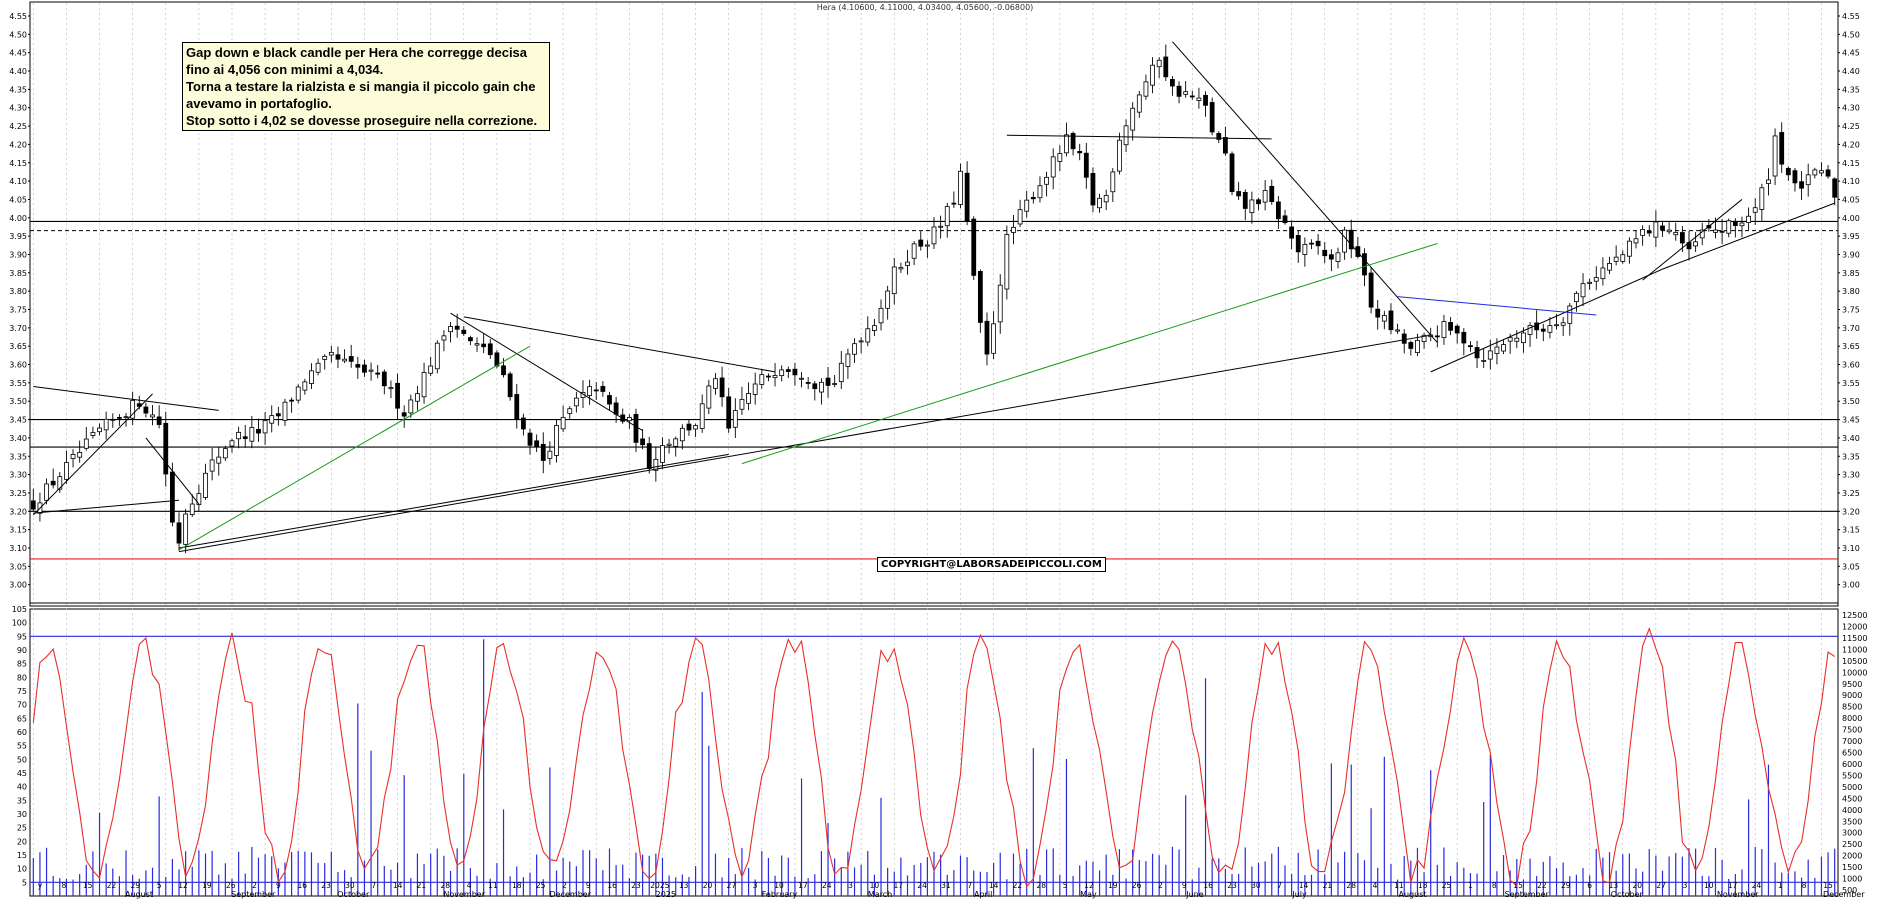 Image resolution: width=1890 pixels, height=906 pixels. What do you see at coordinates (1733, 885) in the screenshot?
I see `x-tick-label-day: 17` at bounding box center [1733, 885].